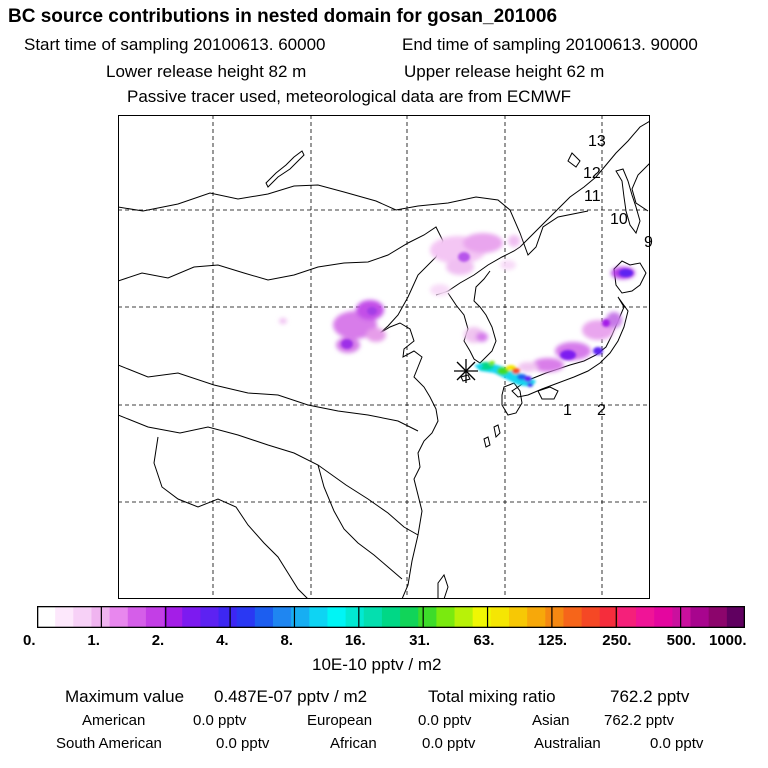  I want to click on map-marker-1: 1, so click(567, 410).